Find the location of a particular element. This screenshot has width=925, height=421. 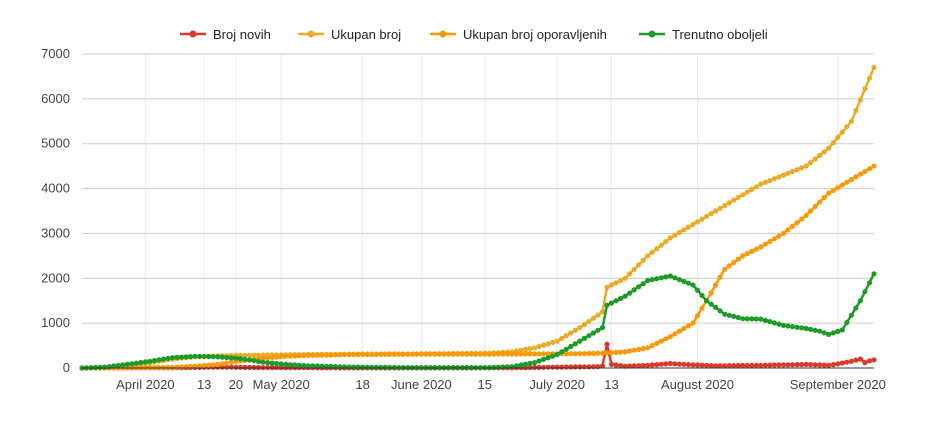

y-tick-label: 7000 is located at coordinates (55, 53).